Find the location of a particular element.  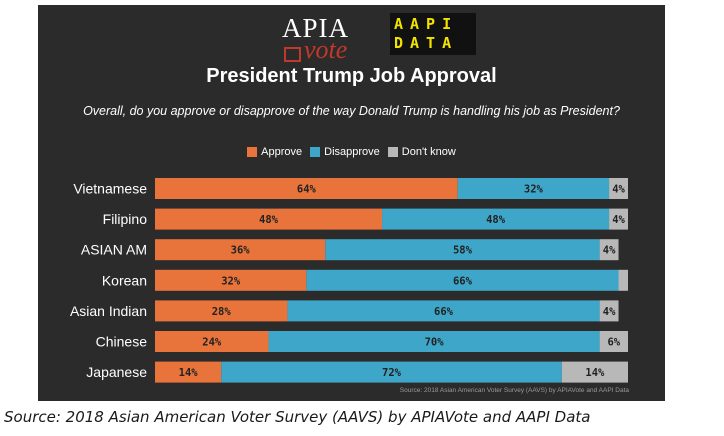

bar-disapprove-chinese is located at coordinates (434, 341).